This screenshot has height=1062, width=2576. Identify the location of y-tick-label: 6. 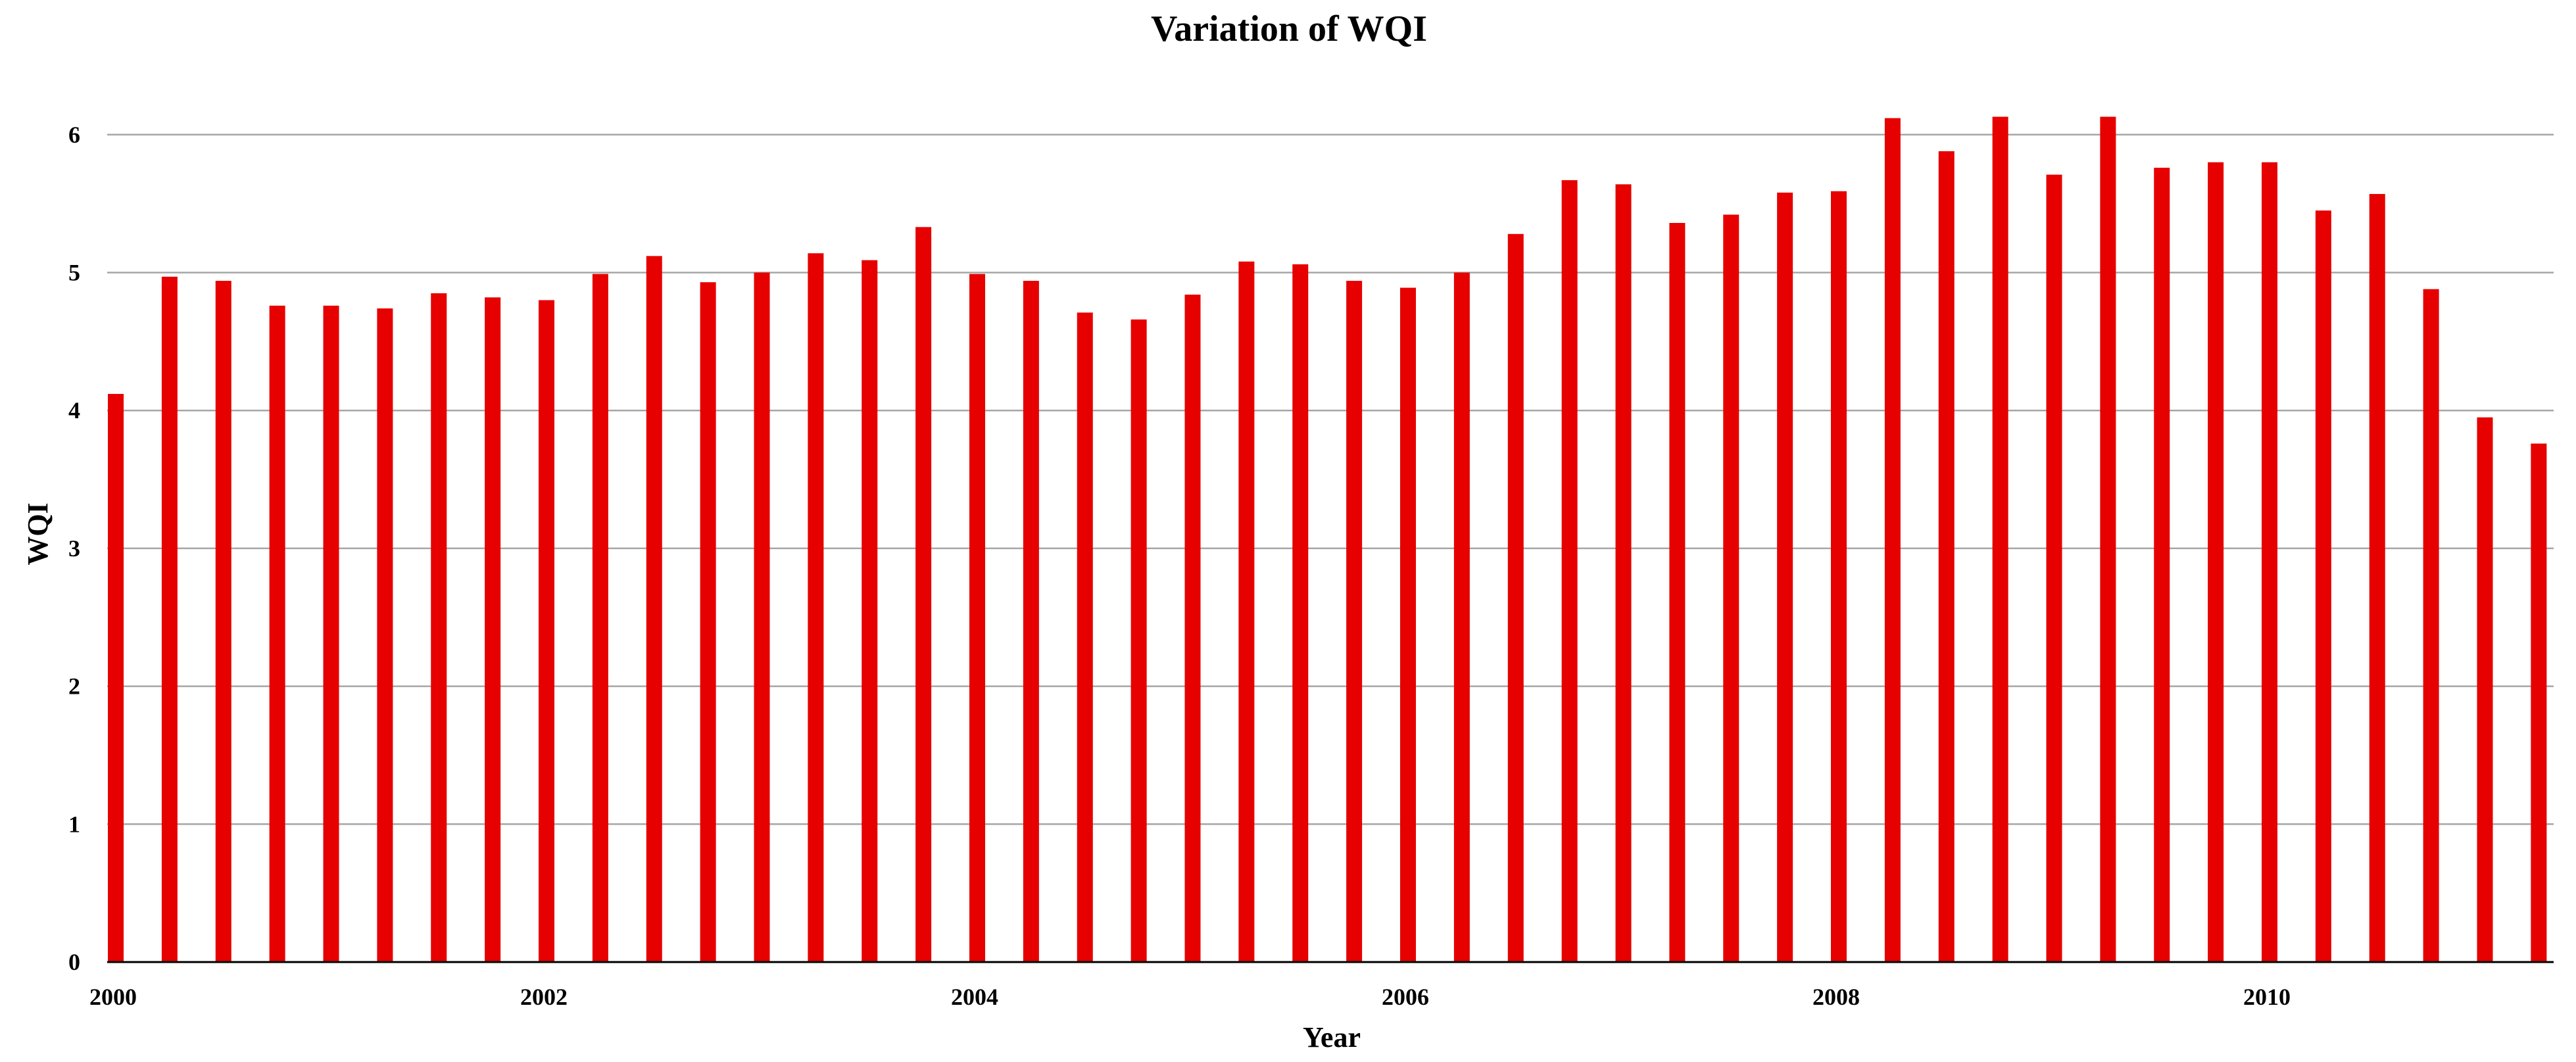
(74, 135).